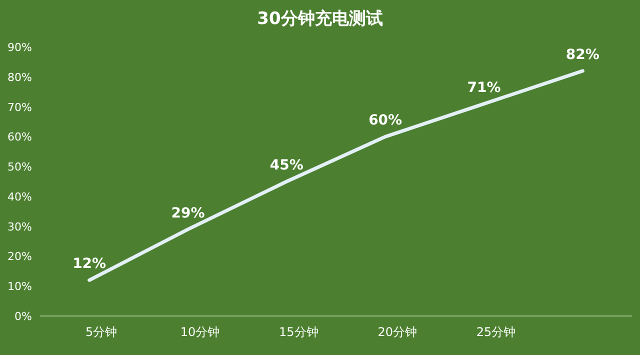 The image size is (640, 355). I want to click on chart-title: 30分钟充电测试, so click(320, 19).